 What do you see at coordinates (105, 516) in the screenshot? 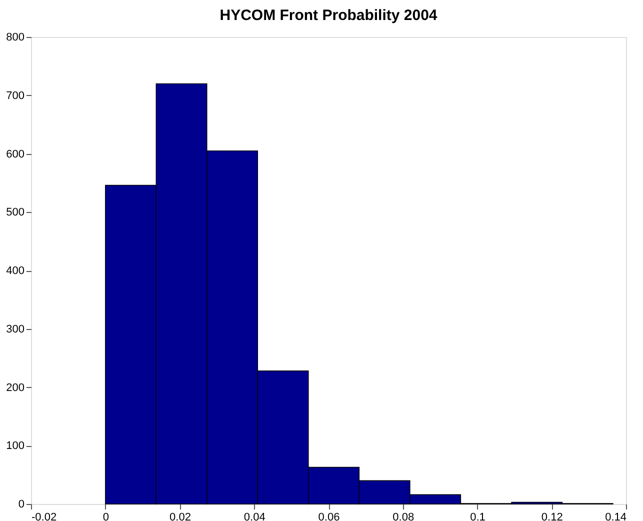
I see `x-tick-label: 0` at bounding box center [105, 516].